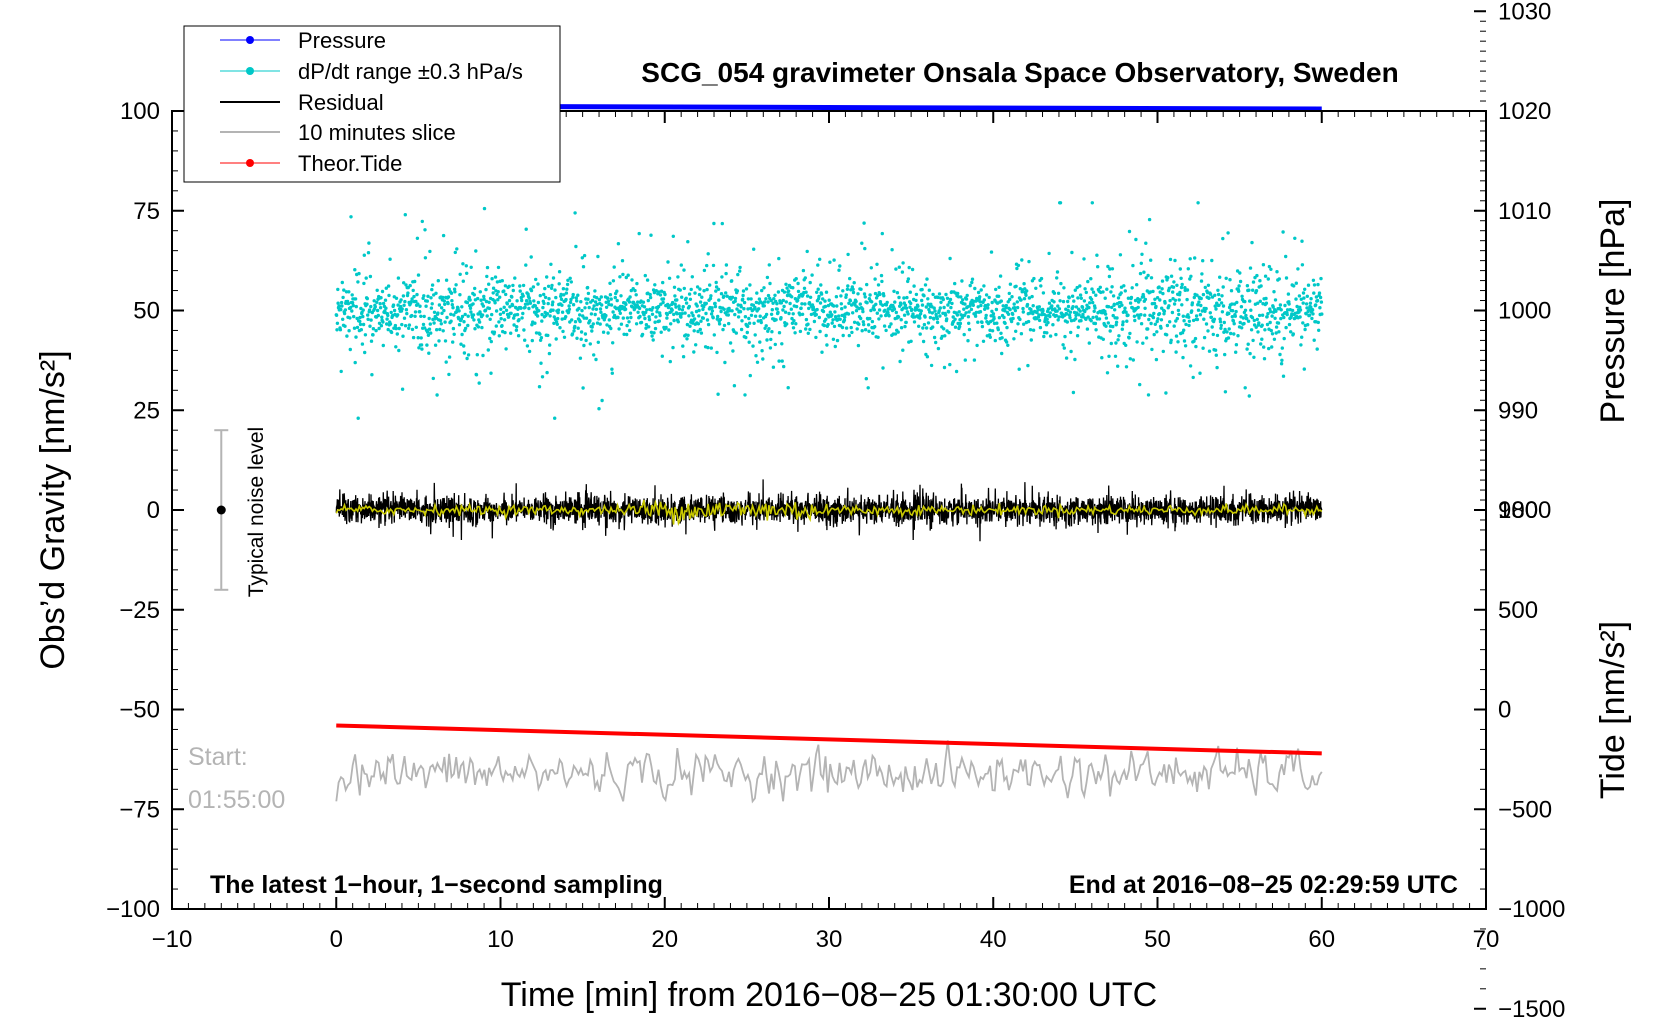  What do you see at coordinates (829, 995) in the screenshot?
I see `x-axis-title: Time [min] from 2016−08−25 01:30:00 UTC` at bounding box center [829, 995].